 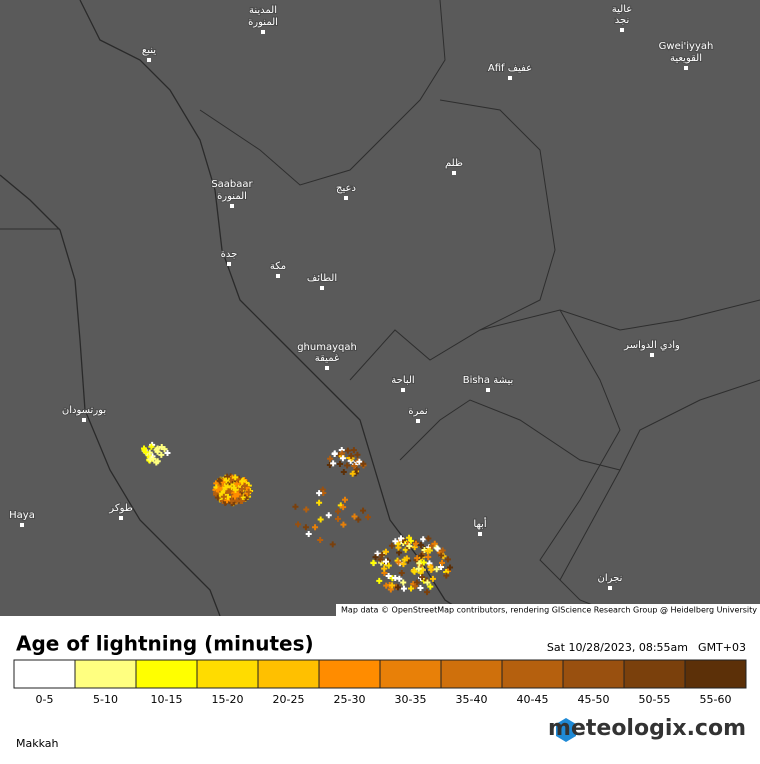 What do you see at coordinates (346, 188) in the screenshot?
I see `place-label: دعيج` at bounding box center [346, 188].